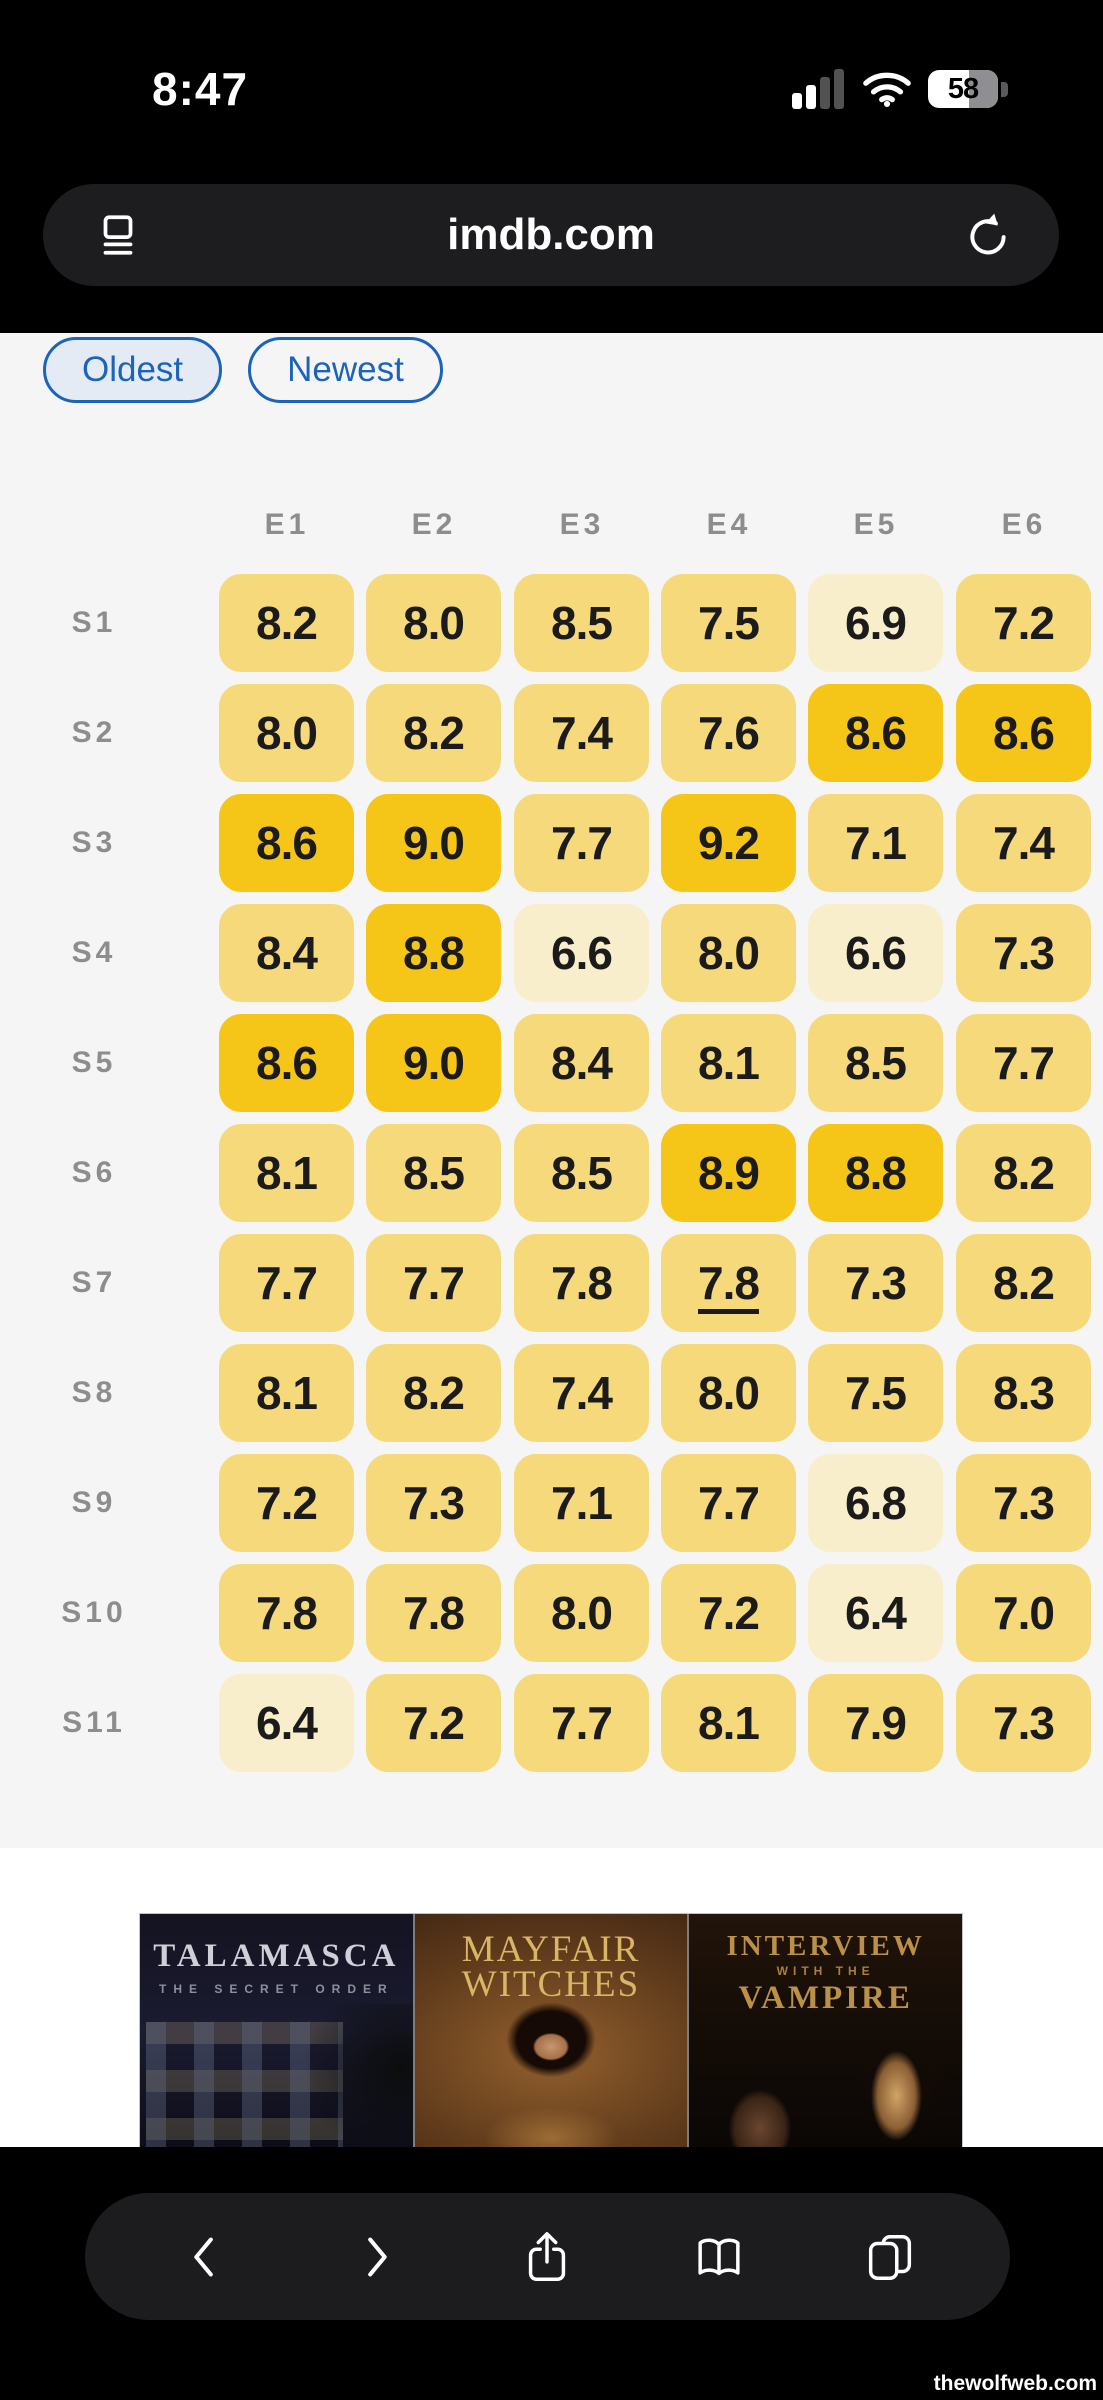 This screenshot has width=1103, height=2400. What do you see at coordinates (719, 2257) in the screenshot?
I see `bookmarks-button` at bounding box center [719, 2257].